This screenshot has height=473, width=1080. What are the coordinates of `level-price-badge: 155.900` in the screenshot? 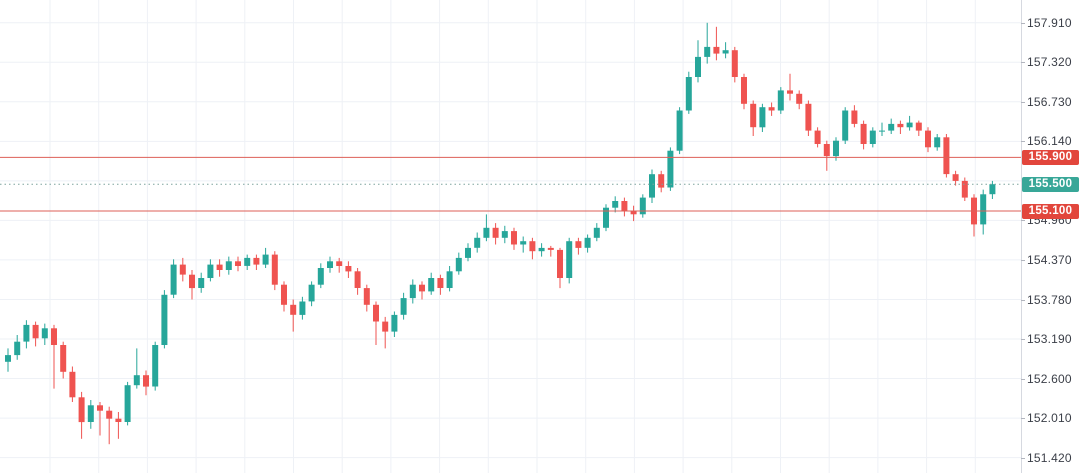 It's located at (1050, 157).